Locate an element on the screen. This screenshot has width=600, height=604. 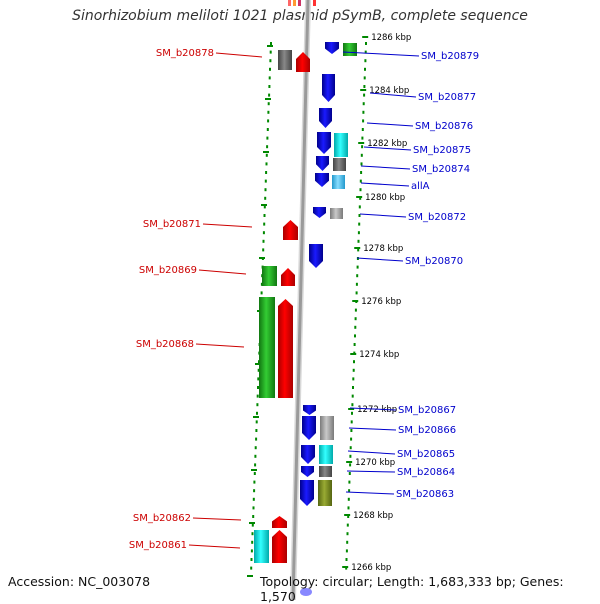
gene-label: SM_b20866 is located at coordinates (427, 430).